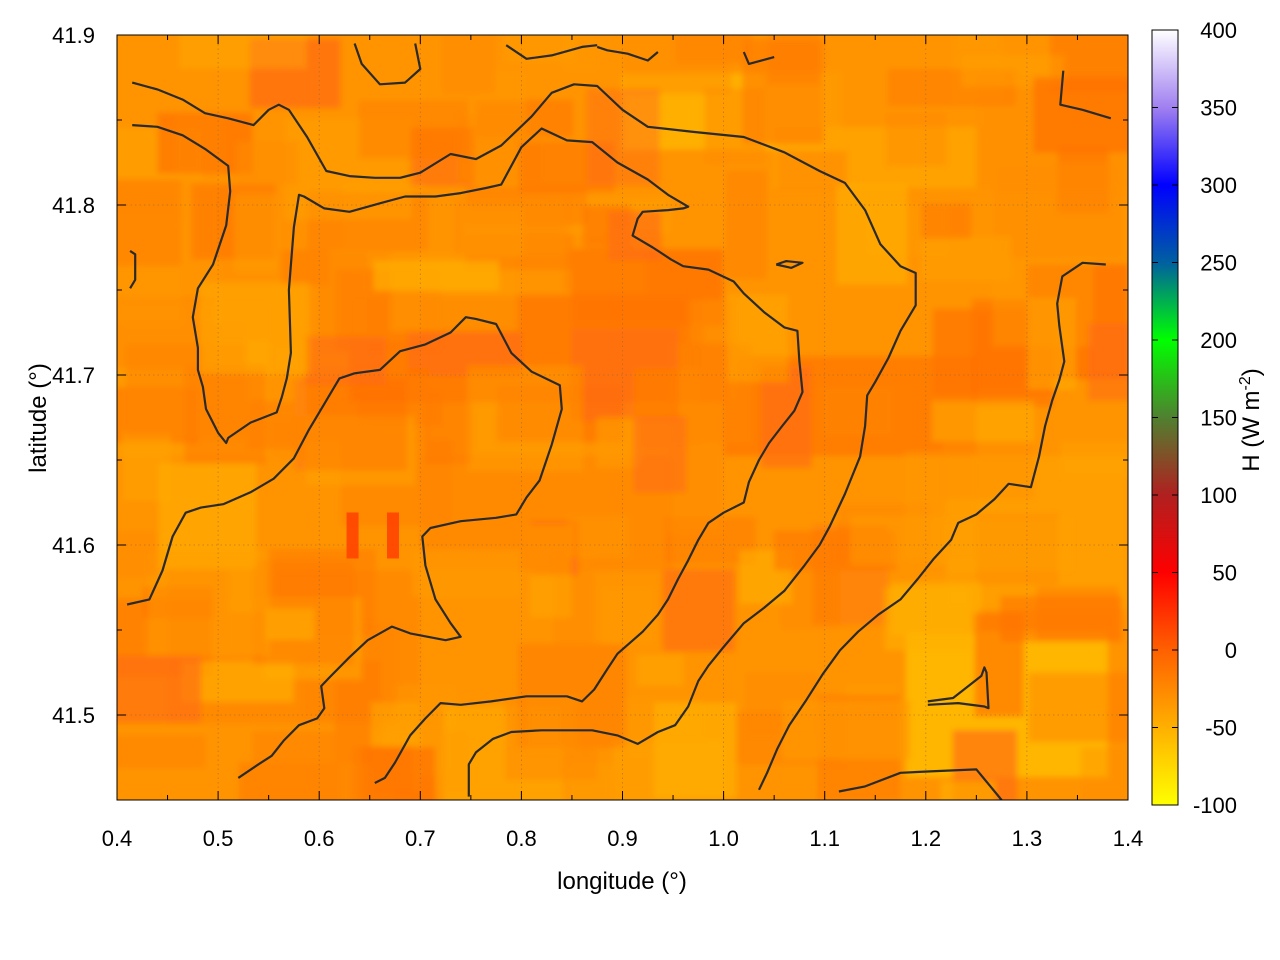 The height and width of the screenshot is (960, 1280). What do you see at coordinates (1251, 372) in the screenshot?
I see `colorbar-title-end: )` at bounding box center [1251, 372].